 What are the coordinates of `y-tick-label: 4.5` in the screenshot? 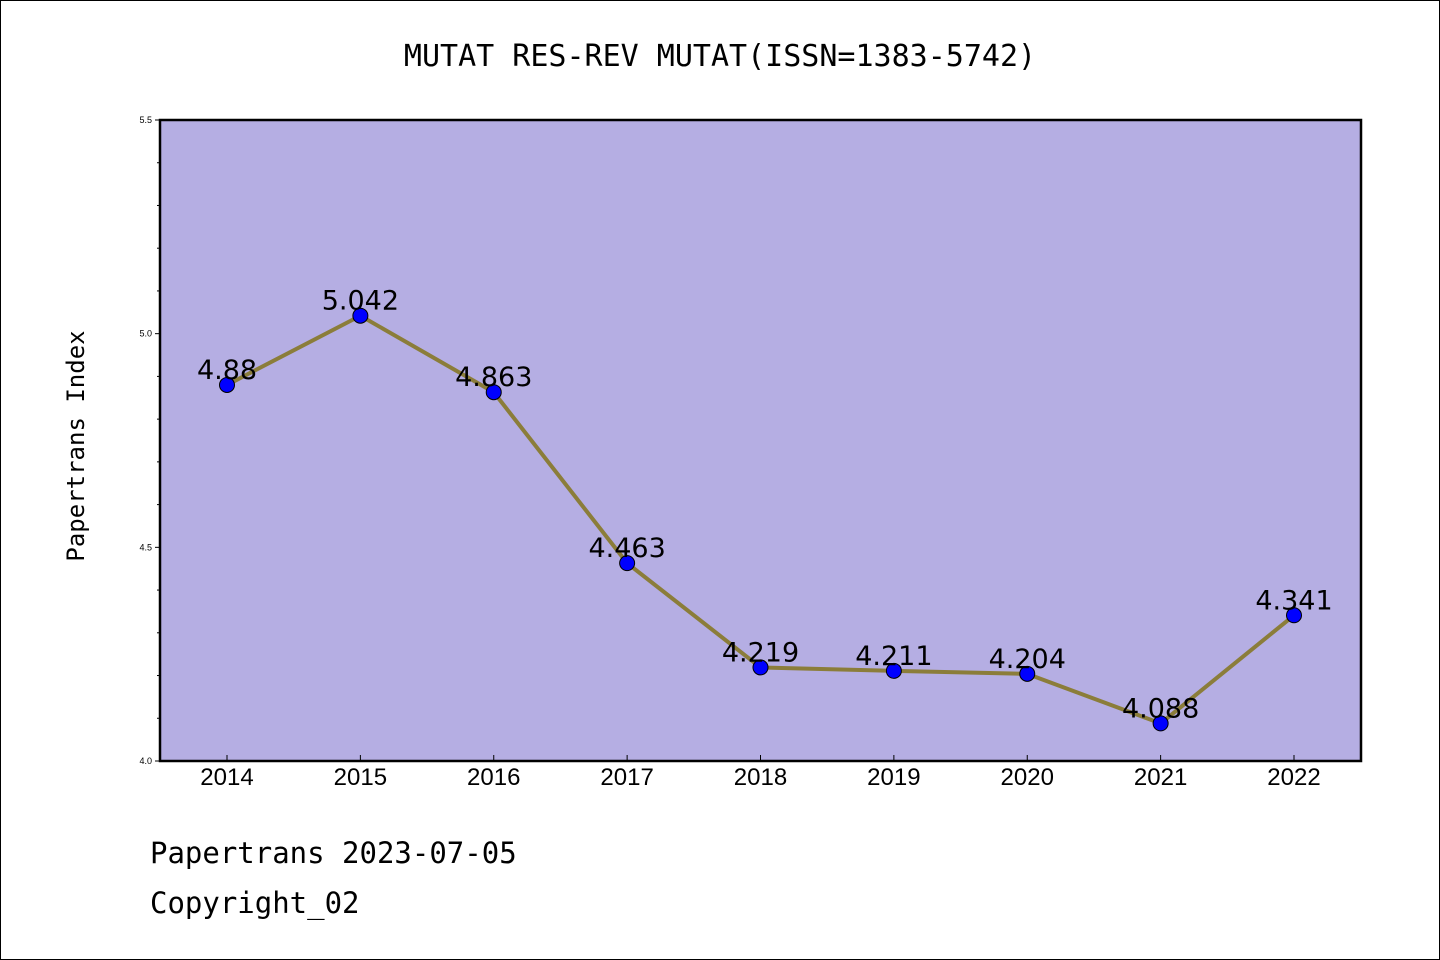 It's located at (145, 547).